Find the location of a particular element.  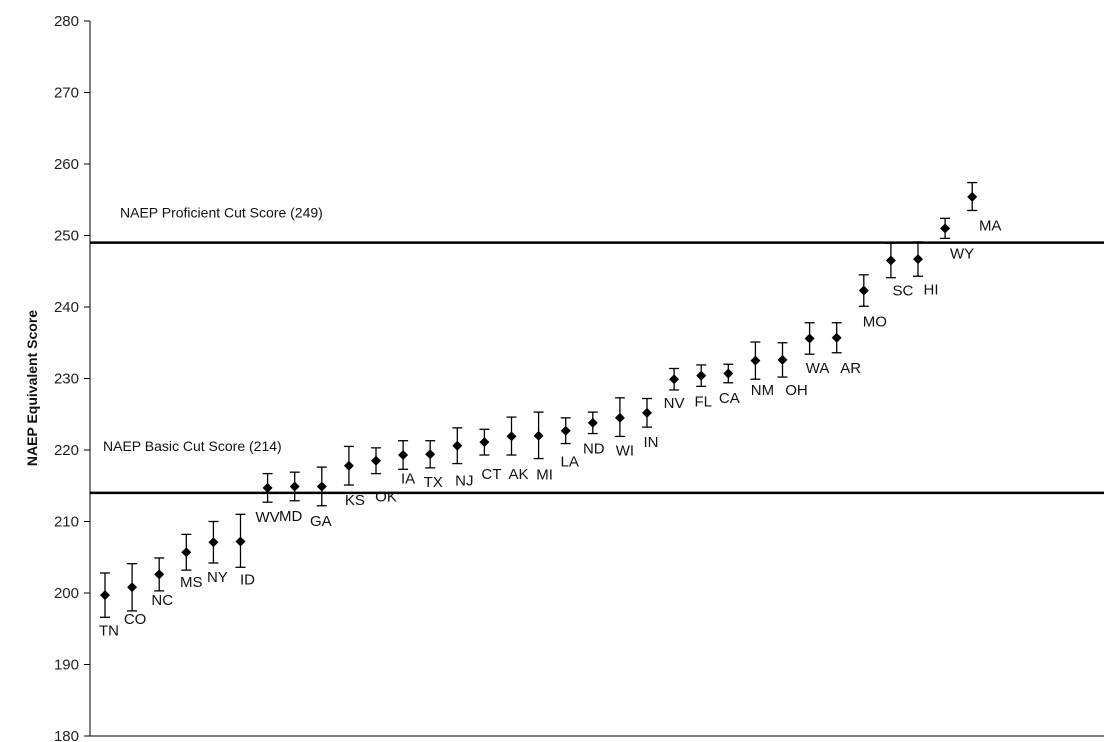

state-label: WY is located at coordinates (962, 253).